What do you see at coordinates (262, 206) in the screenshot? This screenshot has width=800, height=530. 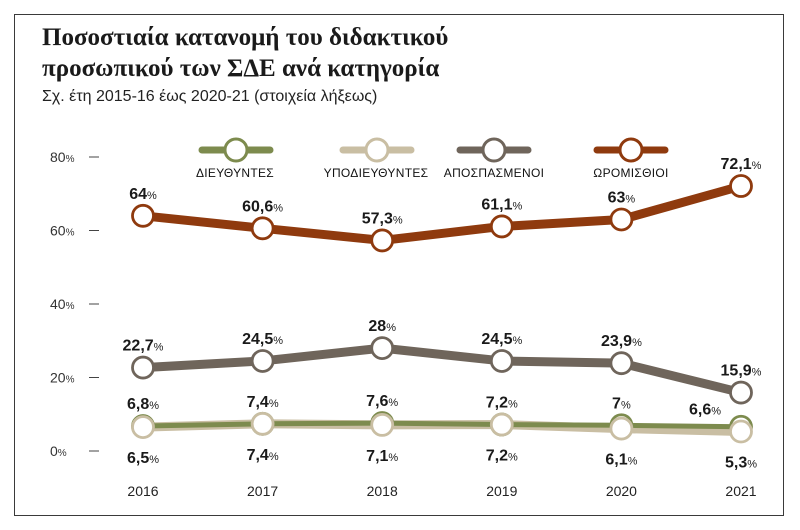 I see `data-label-4-2017: 60,6%` at bounding box center [262, 206].